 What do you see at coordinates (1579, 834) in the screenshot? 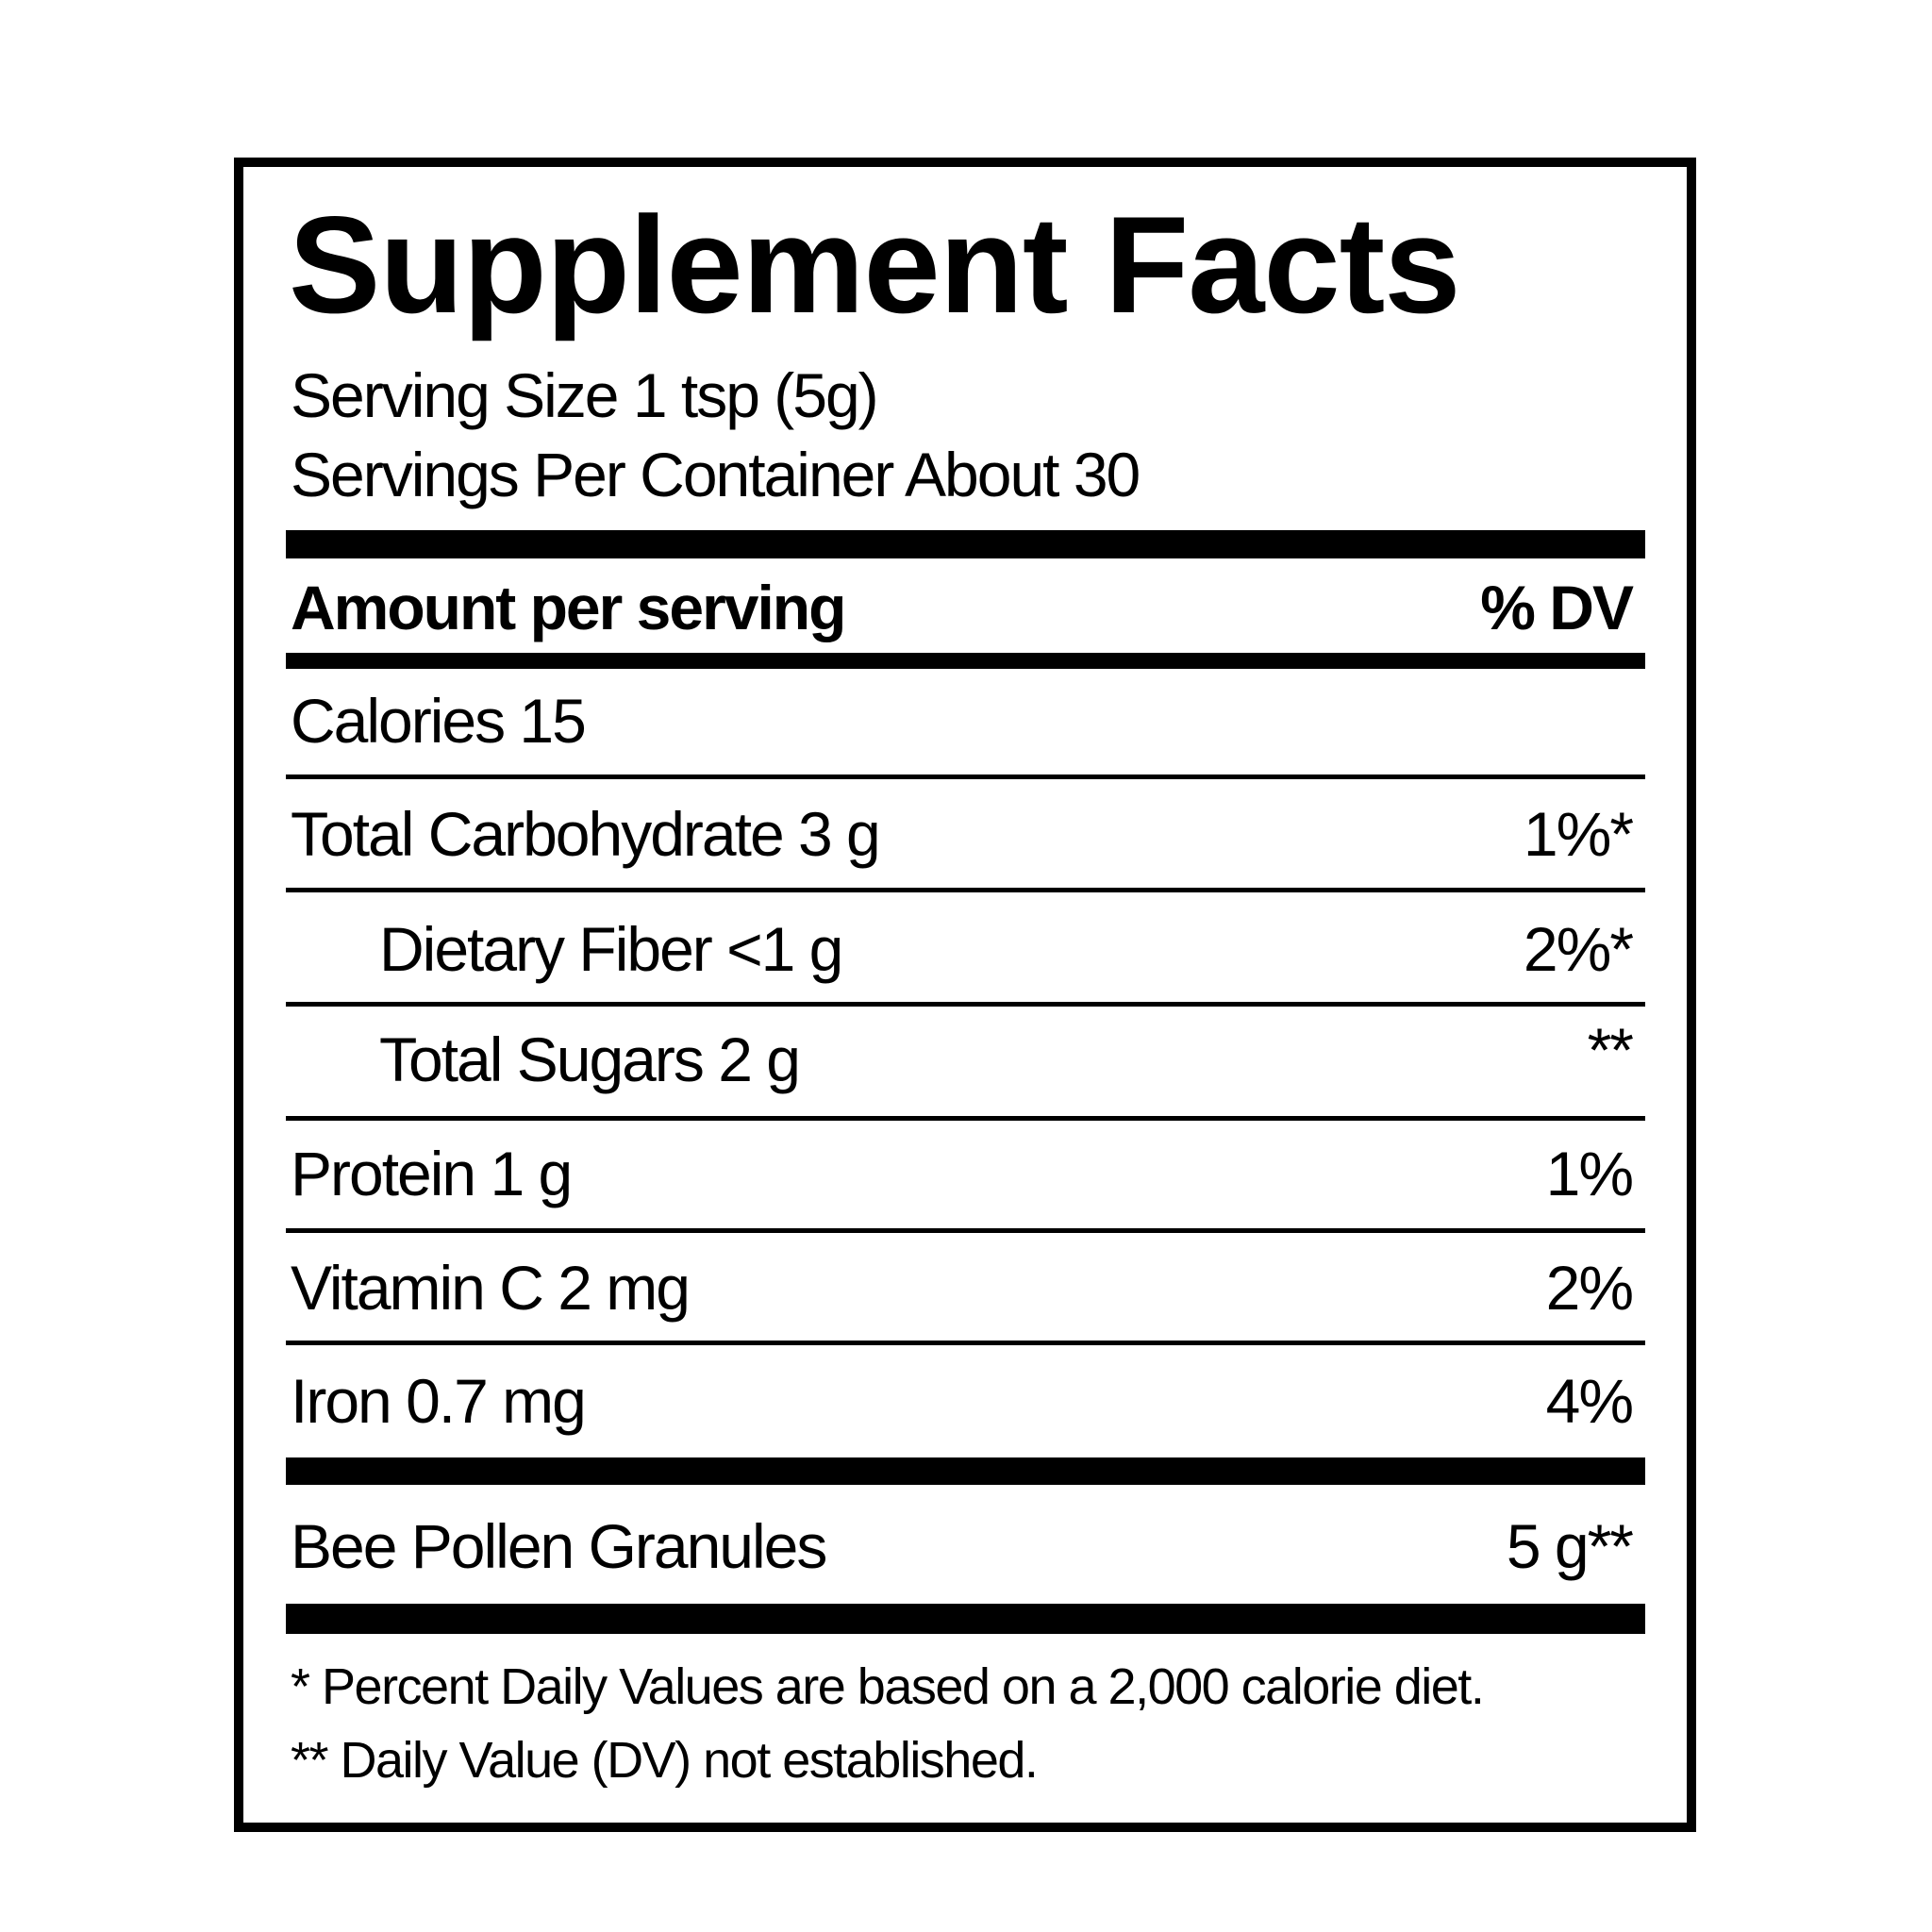
I see `row-dv-total-carbohydrate: 1%*` at bounding box center [1579, 834].